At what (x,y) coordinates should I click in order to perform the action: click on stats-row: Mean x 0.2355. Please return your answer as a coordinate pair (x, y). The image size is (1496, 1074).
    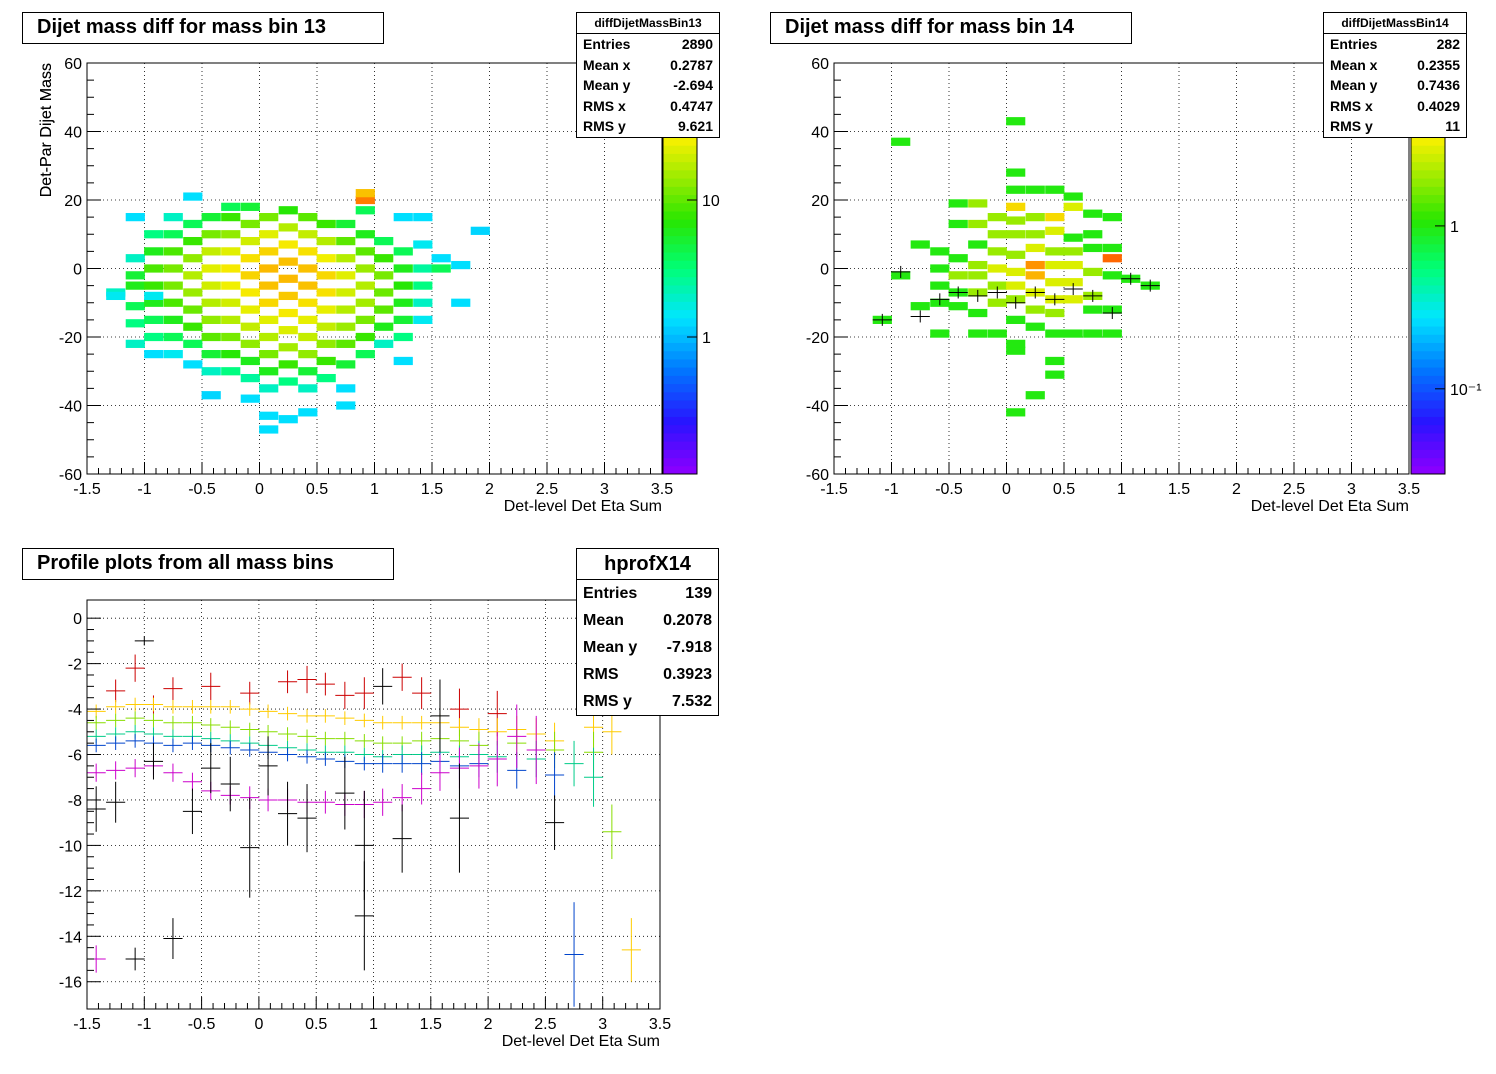
    Looking at the image, I should click on (1395, 64).